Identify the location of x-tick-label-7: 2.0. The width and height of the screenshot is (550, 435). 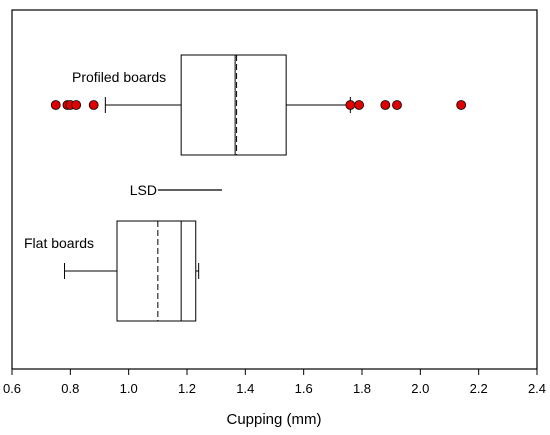
(420, 388).